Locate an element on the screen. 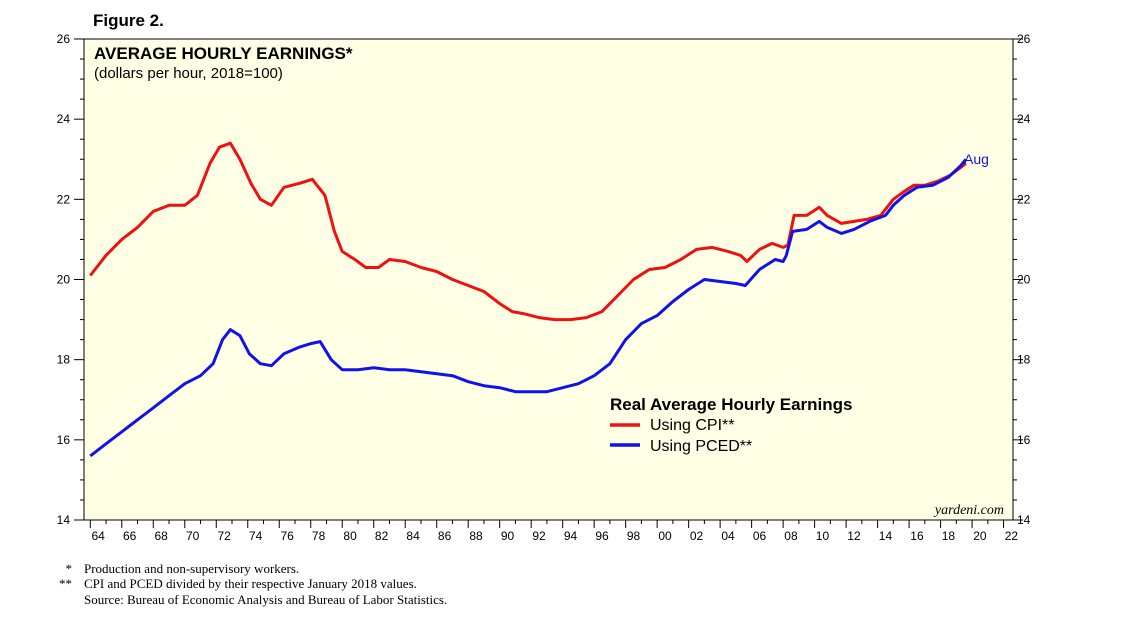 This screenshot has height=622, width=1138. y-tick-label-left: 14 is located at coordinates (64, 520).